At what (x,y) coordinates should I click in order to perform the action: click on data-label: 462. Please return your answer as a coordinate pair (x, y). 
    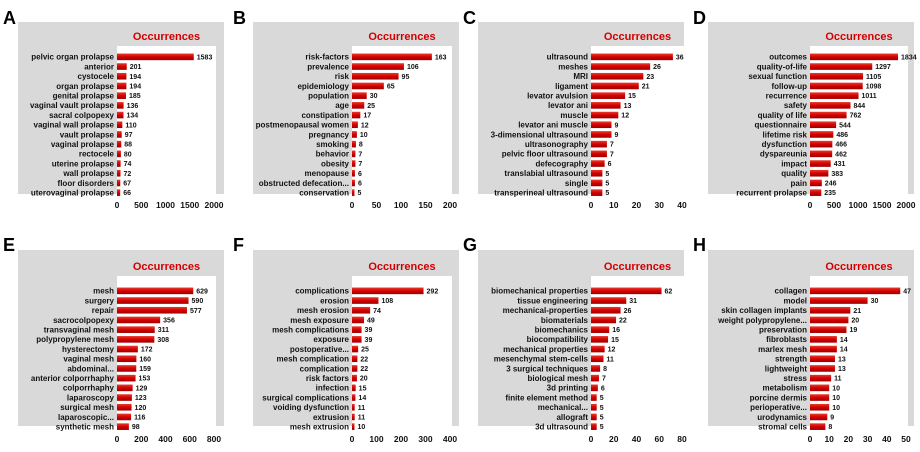
    Looking at the image, I should click on (841, 154).